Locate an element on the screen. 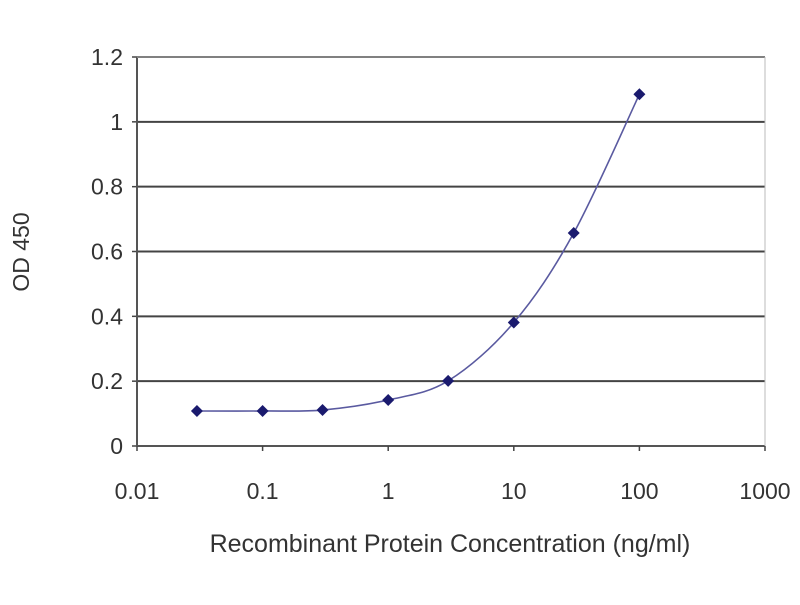  y-axis-label: OD 450 is located at coordinates (21, 251).